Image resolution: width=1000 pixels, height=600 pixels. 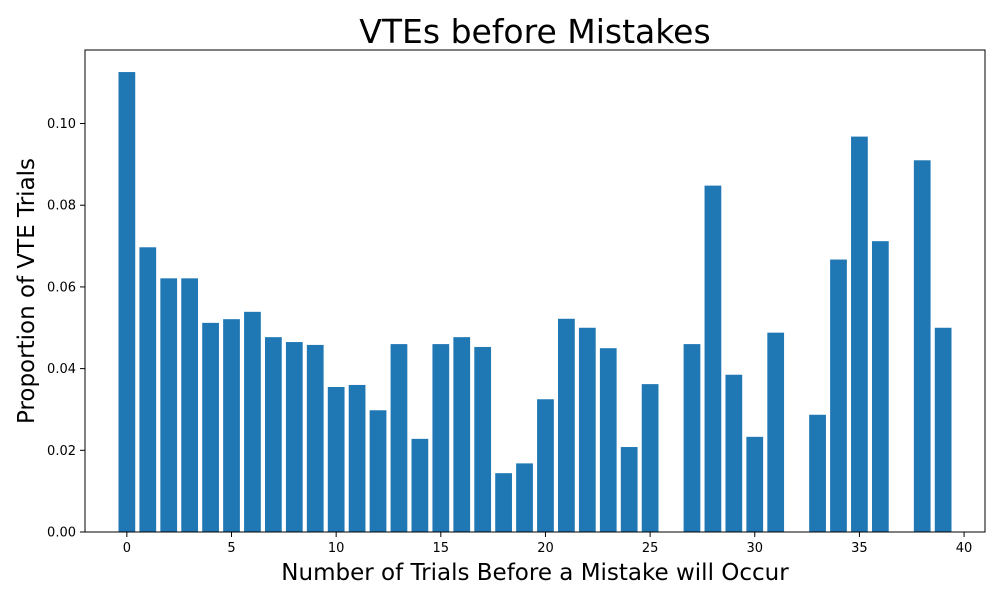 What do you see at coordinates (534, 31) in the screenshot?
I see `chart-title: VTEs before Mistakes` at bounding box center [534, 31].